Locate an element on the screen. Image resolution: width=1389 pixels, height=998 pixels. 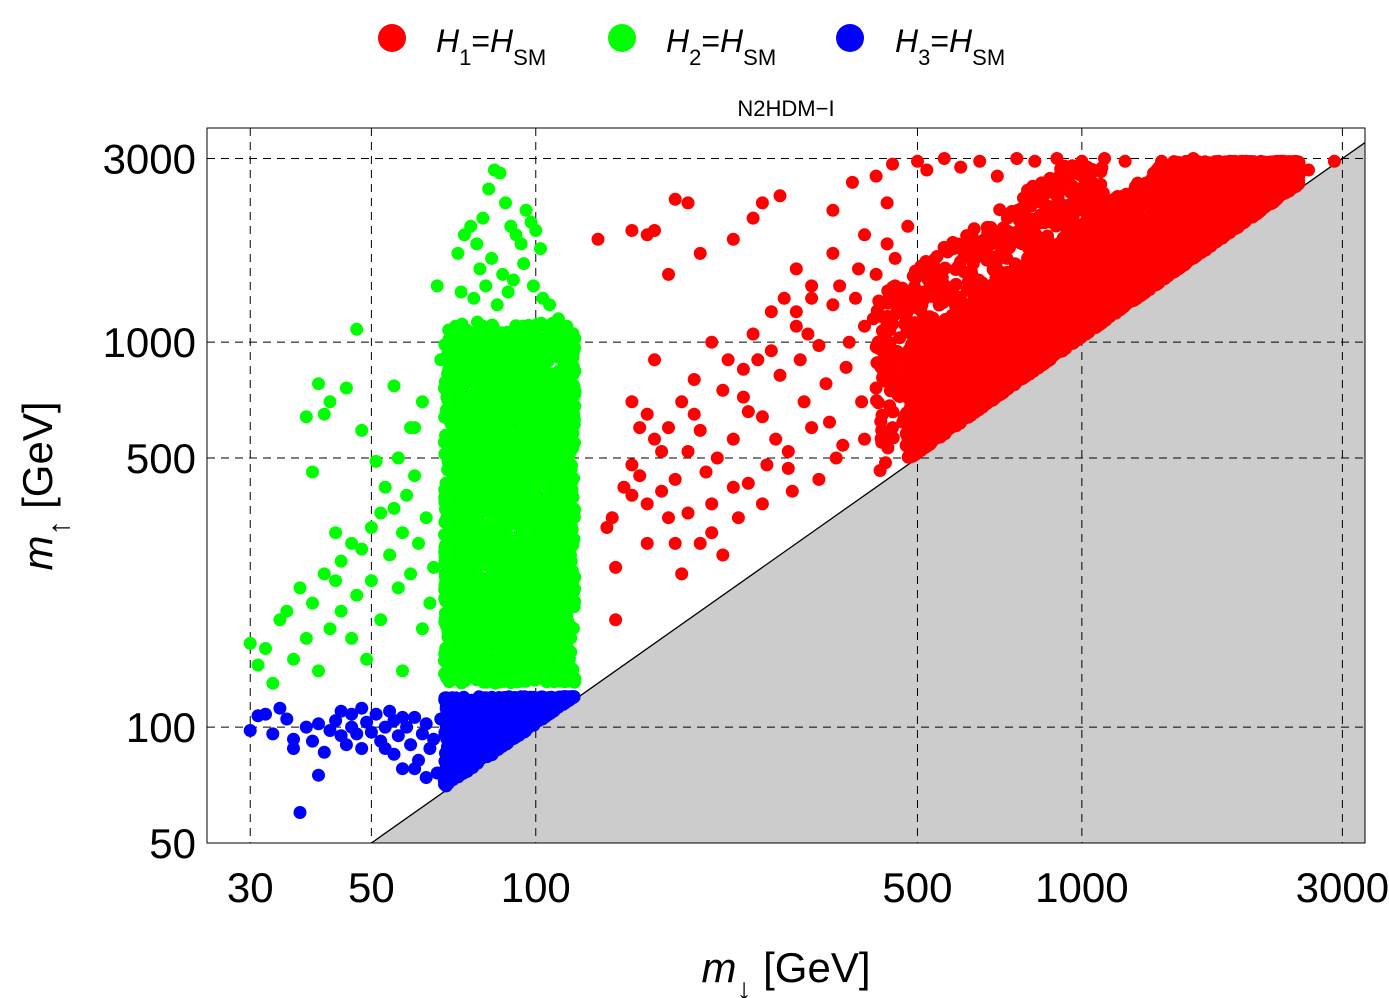
legend-entry-h1: H1=HSM is located at coordinates (462, 46).